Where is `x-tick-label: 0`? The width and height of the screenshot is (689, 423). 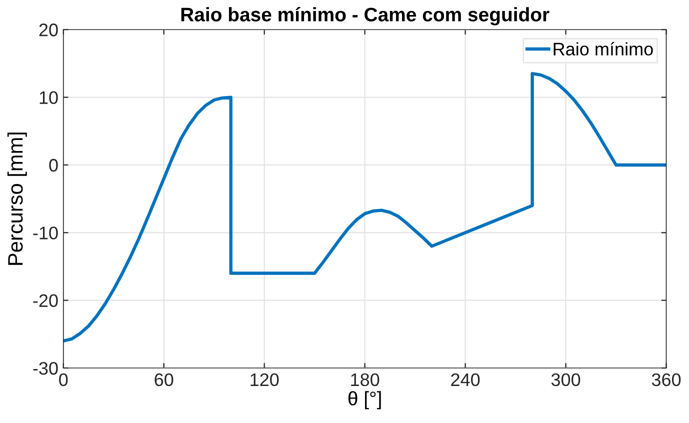
x-tick-label: 0 is located at coordinates (63, 379).